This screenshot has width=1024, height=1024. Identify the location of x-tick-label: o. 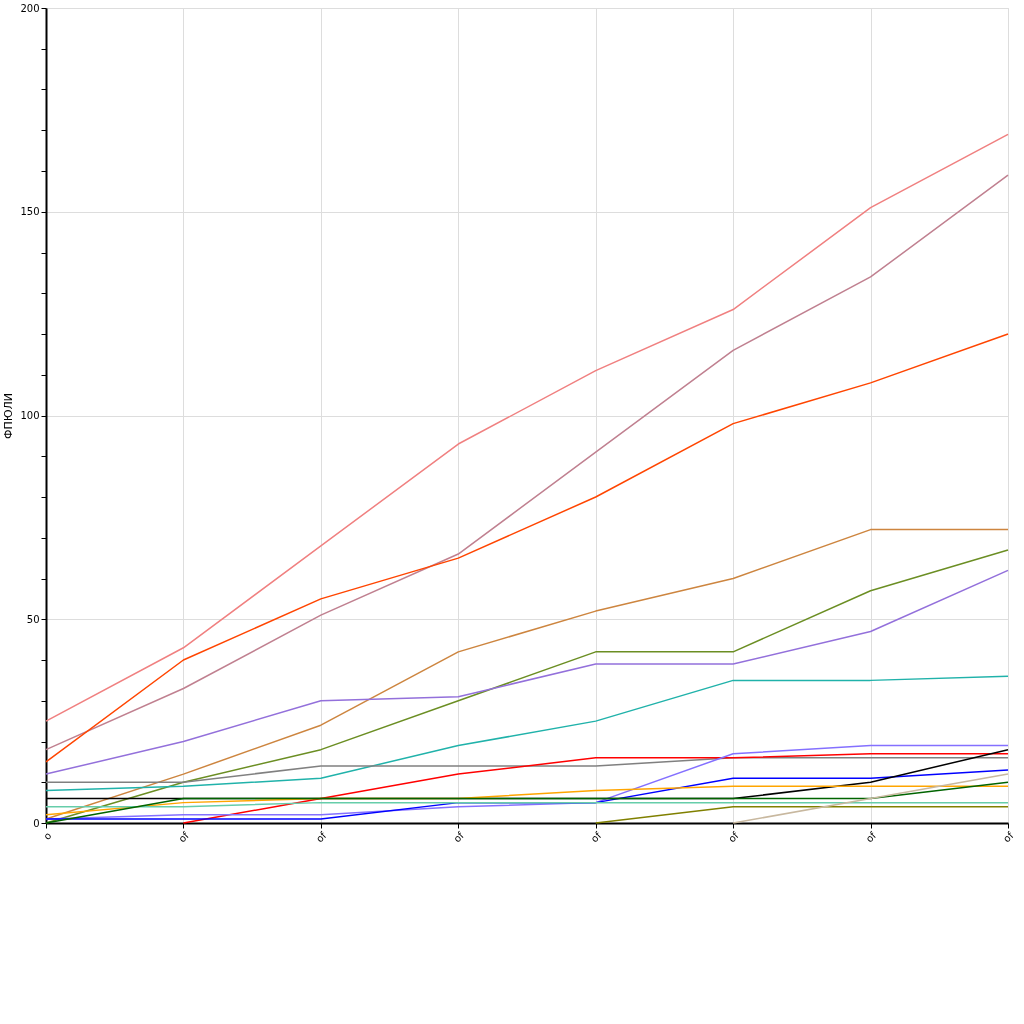
(47, 835).